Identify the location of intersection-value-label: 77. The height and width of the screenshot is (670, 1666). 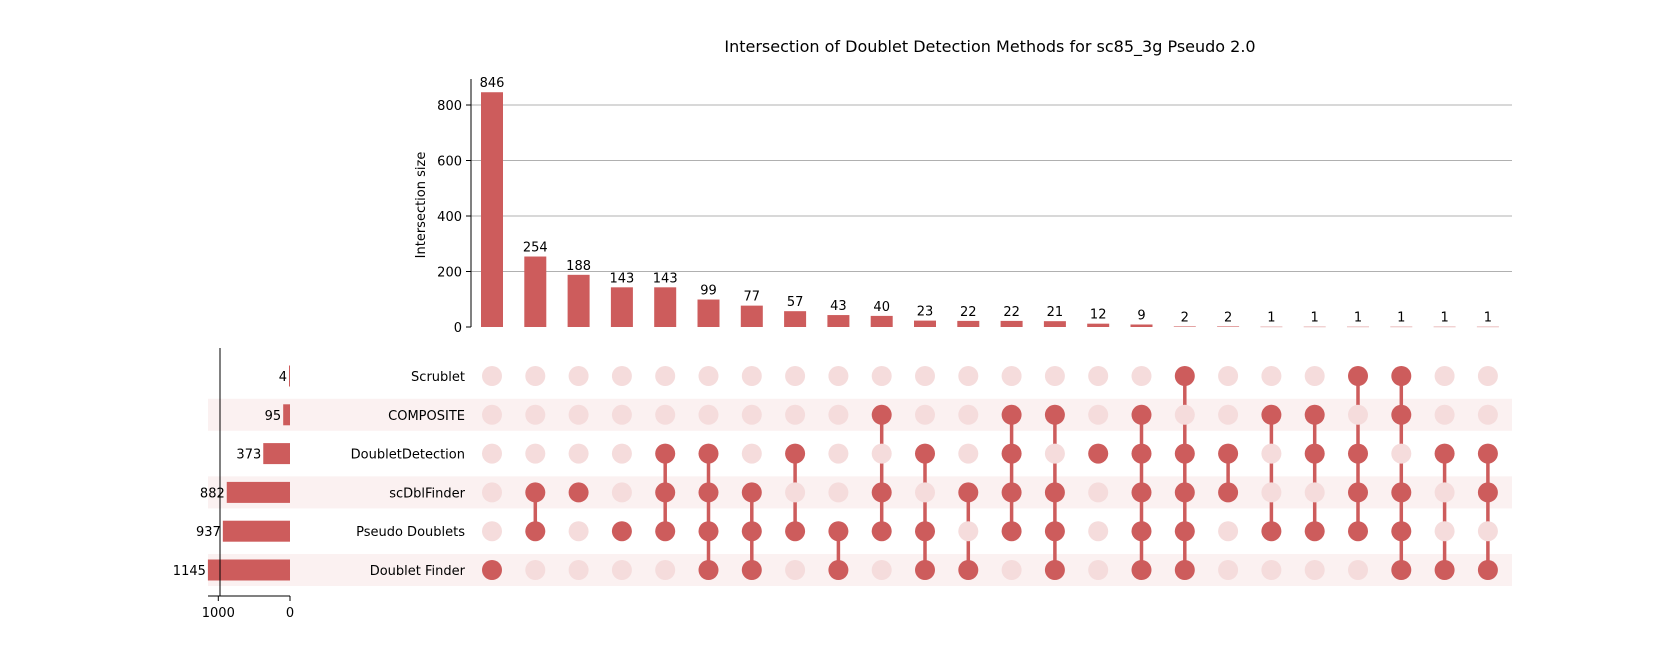
(752, 297).